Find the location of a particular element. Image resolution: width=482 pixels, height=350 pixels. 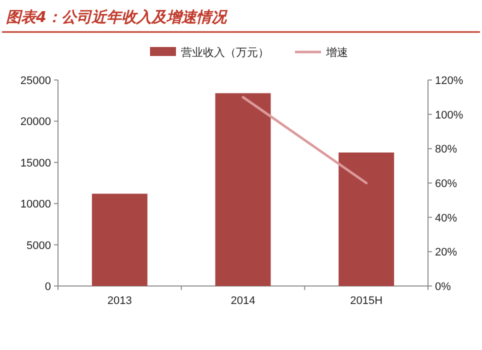

x-tick-label: 2015H is located at coordinates (366, 301).